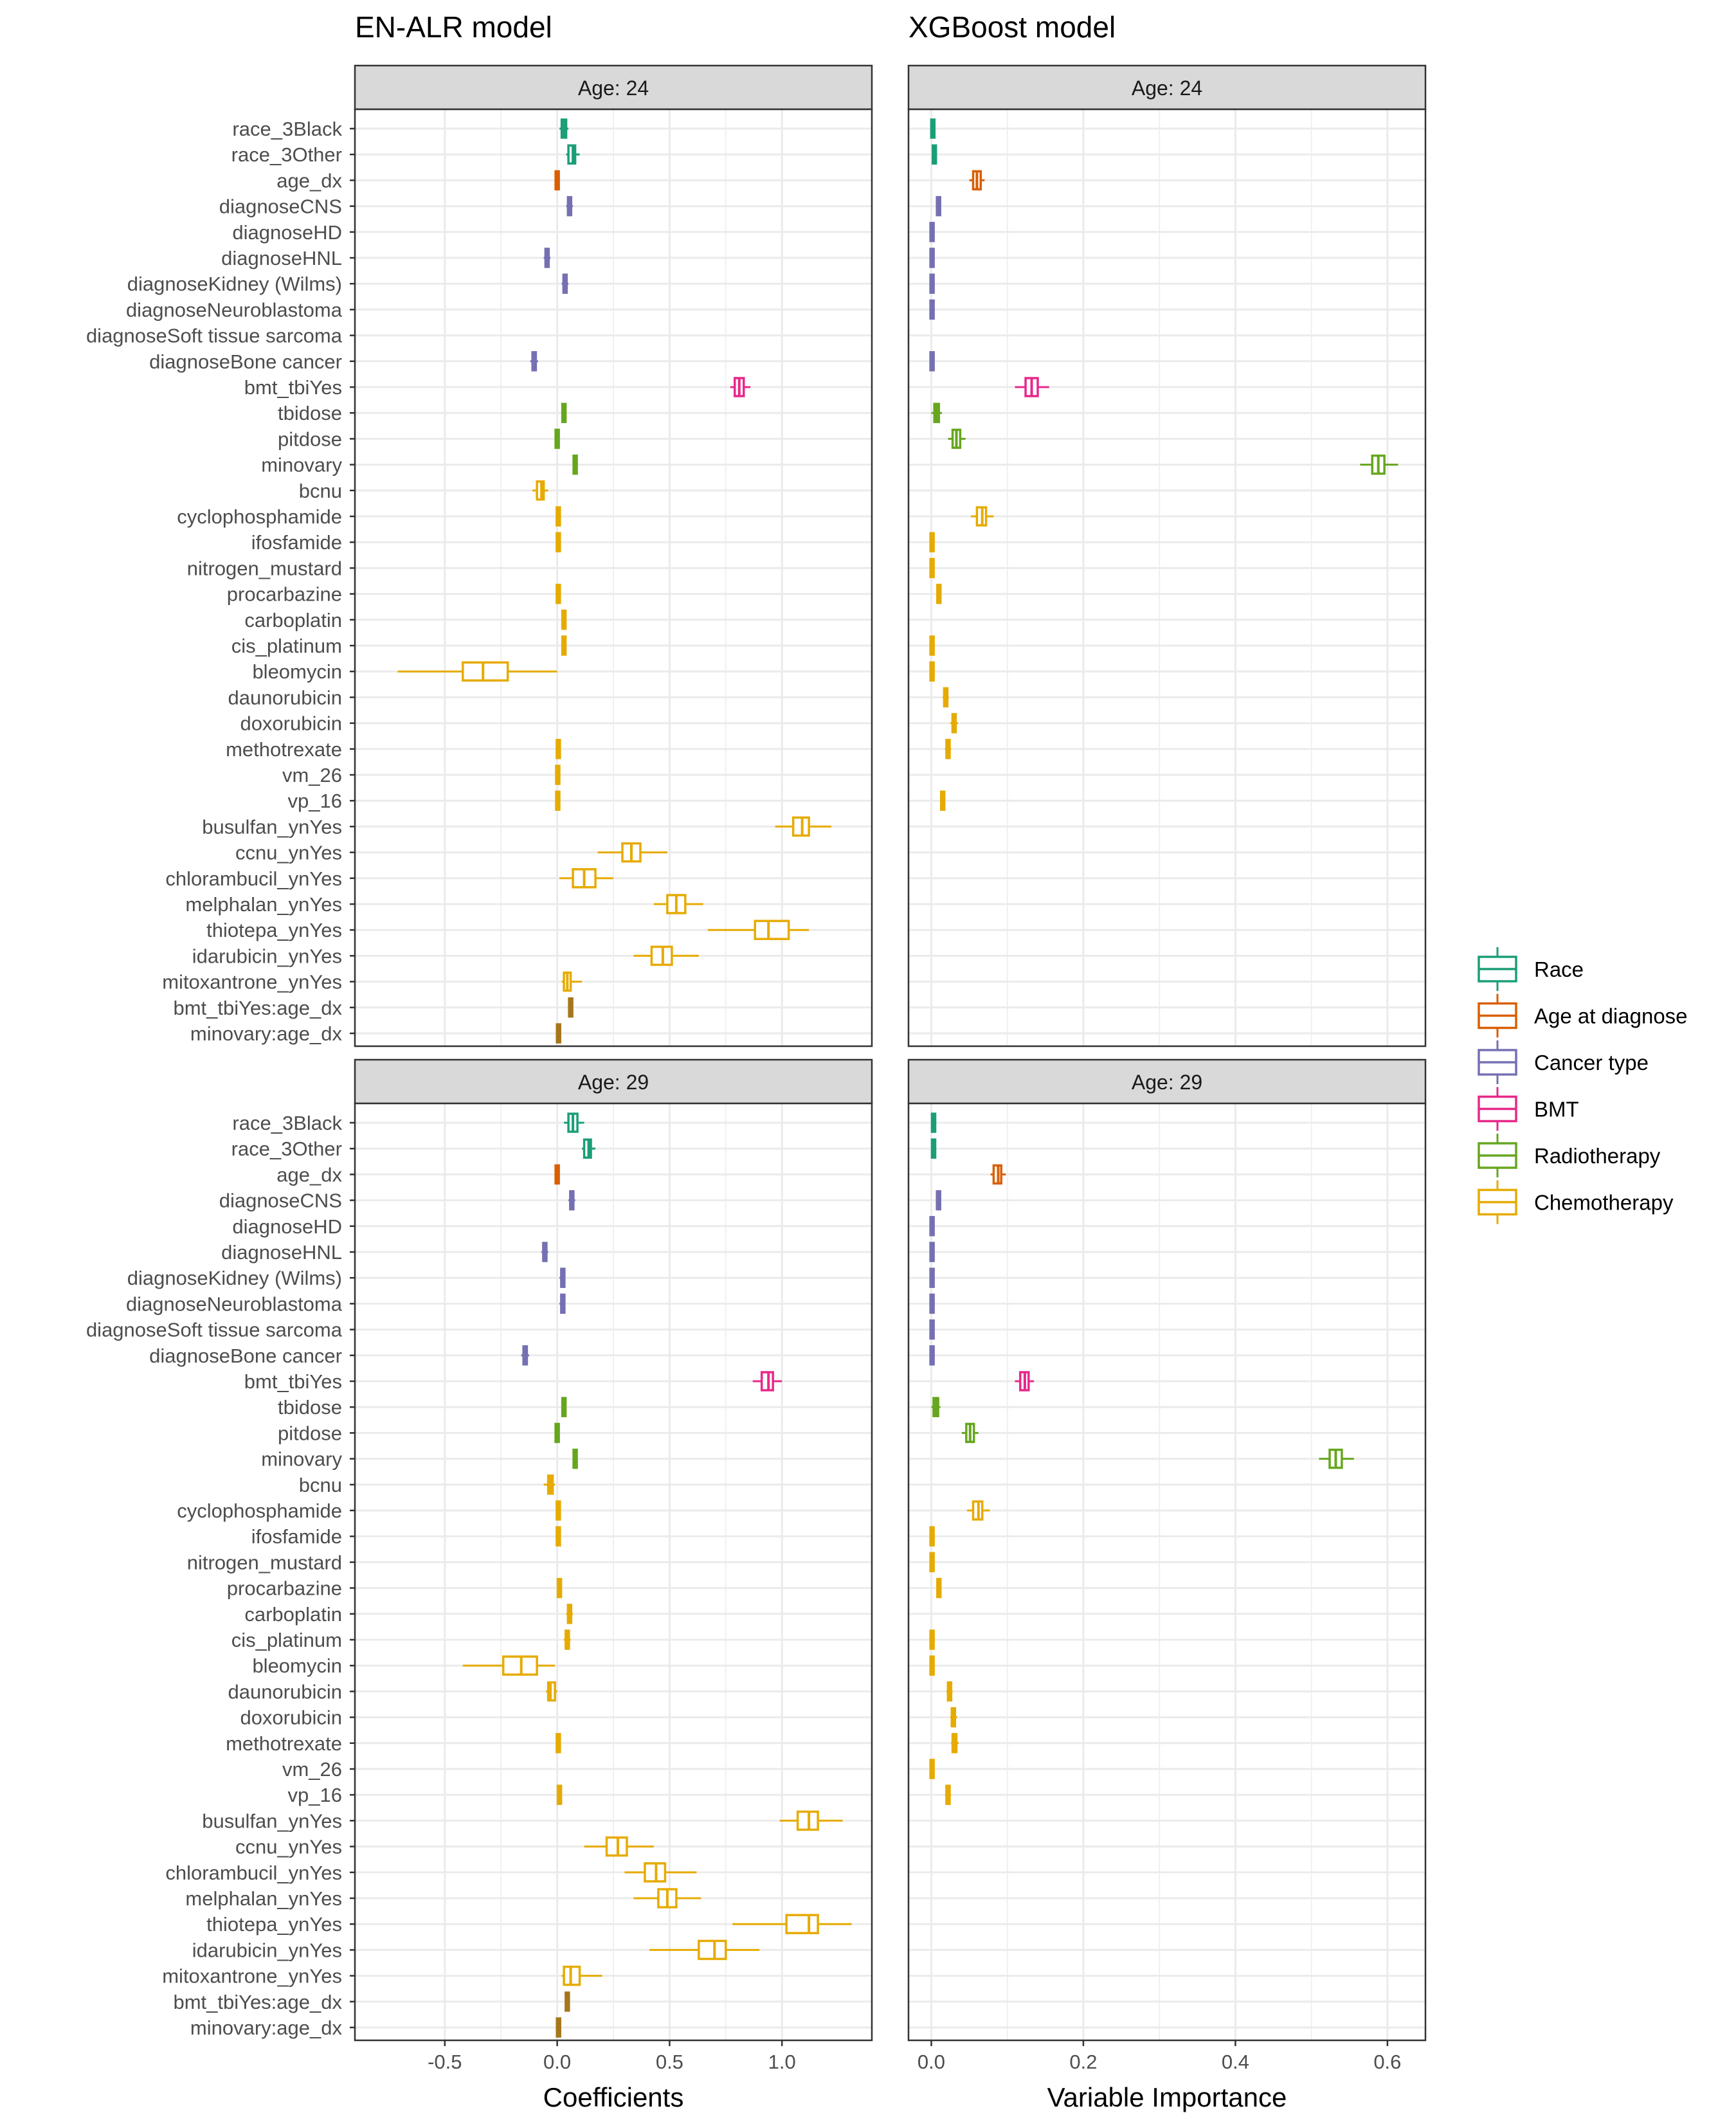 The image size is (1736, 2122). Describe the element at coordinates (678, 904) in the screenshot. I see `box-en-24-melphalan-ynyes` at that location.